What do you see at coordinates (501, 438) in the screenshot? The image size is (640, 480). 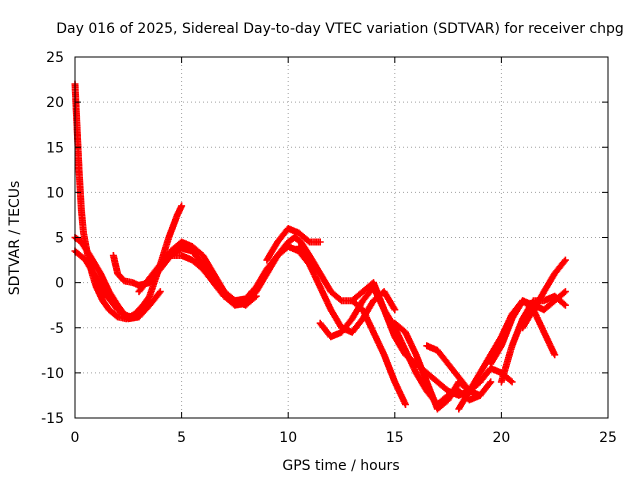 I see `x-tick-label: 20` at bounding box center [501, 438].